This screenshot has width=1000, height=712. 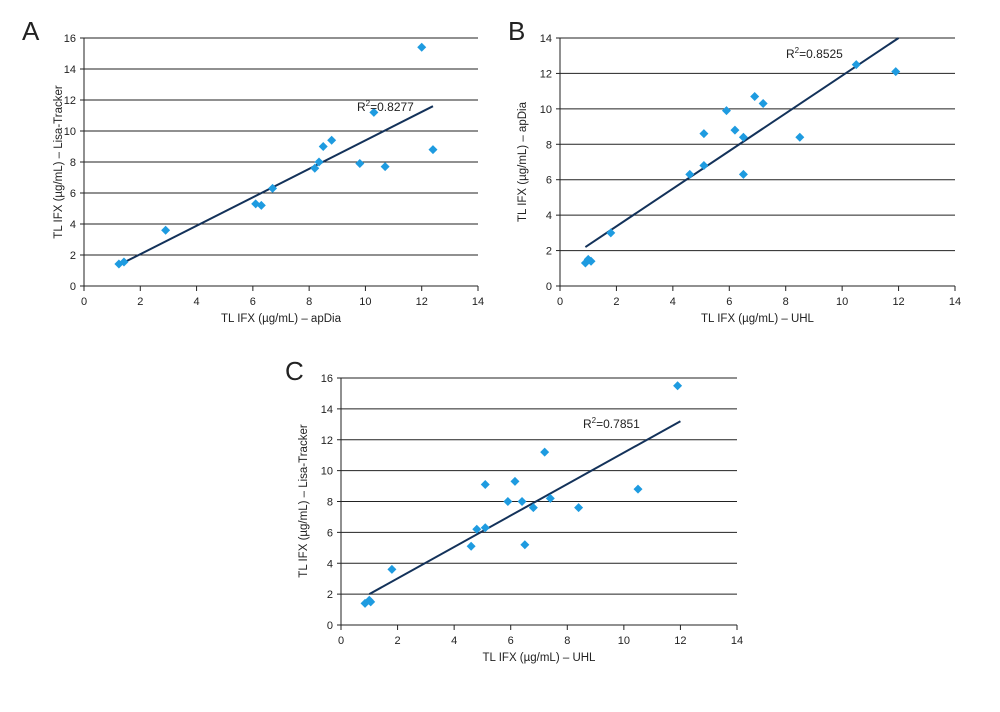 I want to click on trendline, so click(x=742, y=142).